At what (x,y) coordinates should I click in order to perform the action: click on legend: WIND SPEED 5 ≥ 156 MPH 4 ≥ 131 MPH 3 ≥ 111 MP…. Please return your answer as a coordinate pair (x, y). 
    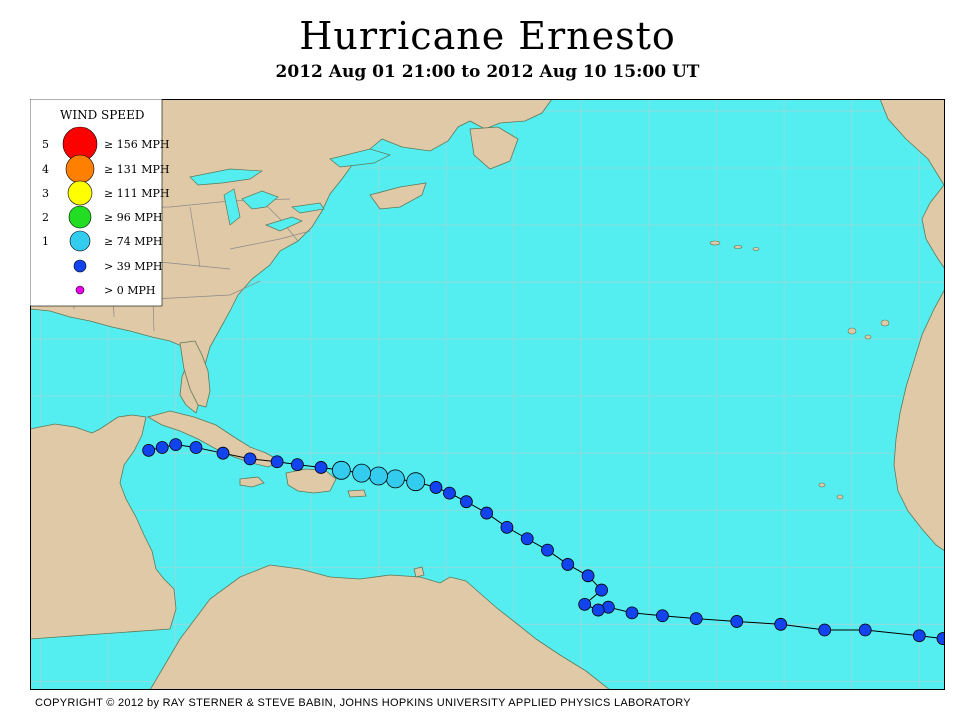
    Looking at the image, I should click on (99, 203).